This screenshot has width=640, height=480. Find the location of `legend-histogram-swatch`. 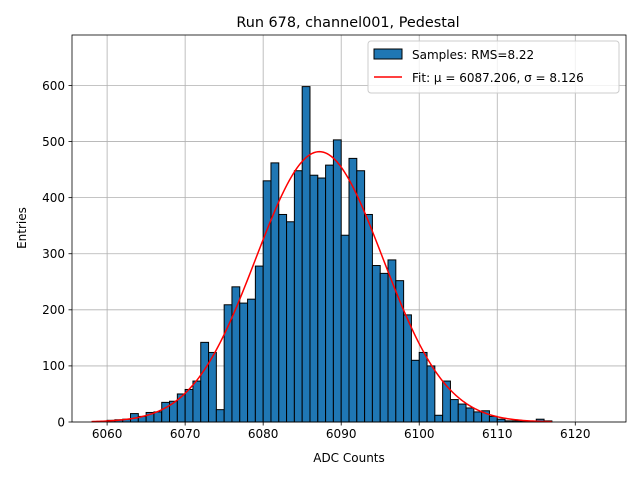

legend-histogram-swatch is located at coordinates (388, 54).